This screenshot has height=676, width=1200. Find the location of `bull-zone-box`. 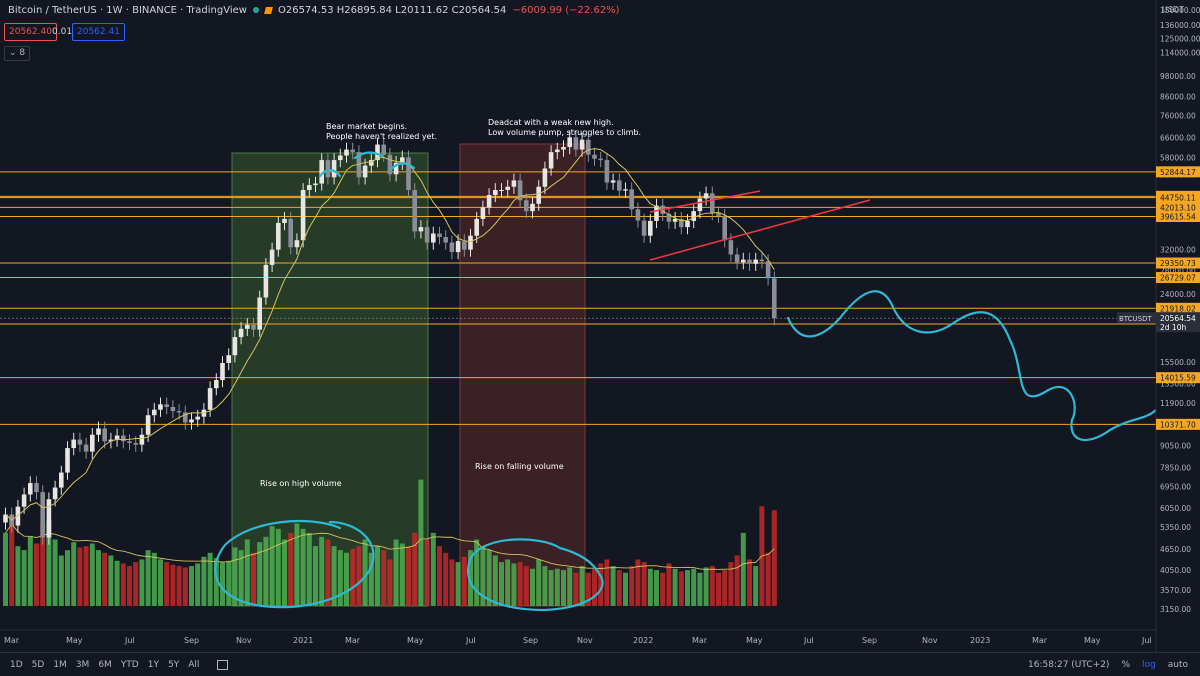

bull-zone-box is located at coordinates (330, 379).